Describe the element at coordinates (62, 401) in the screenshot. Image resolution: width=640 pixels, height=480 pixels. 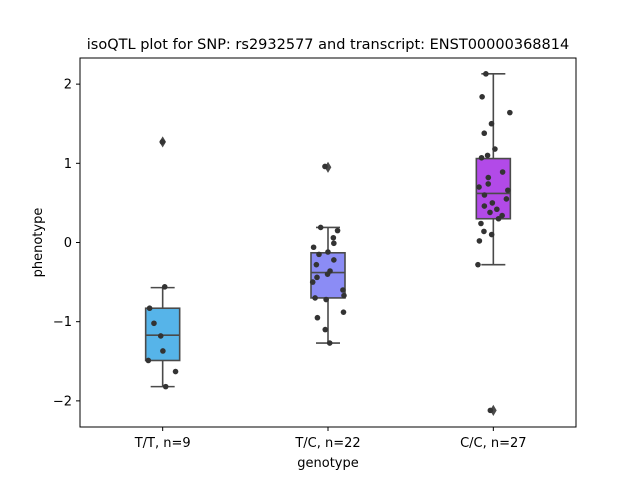
I see `y-tick-label: −2` at that location.